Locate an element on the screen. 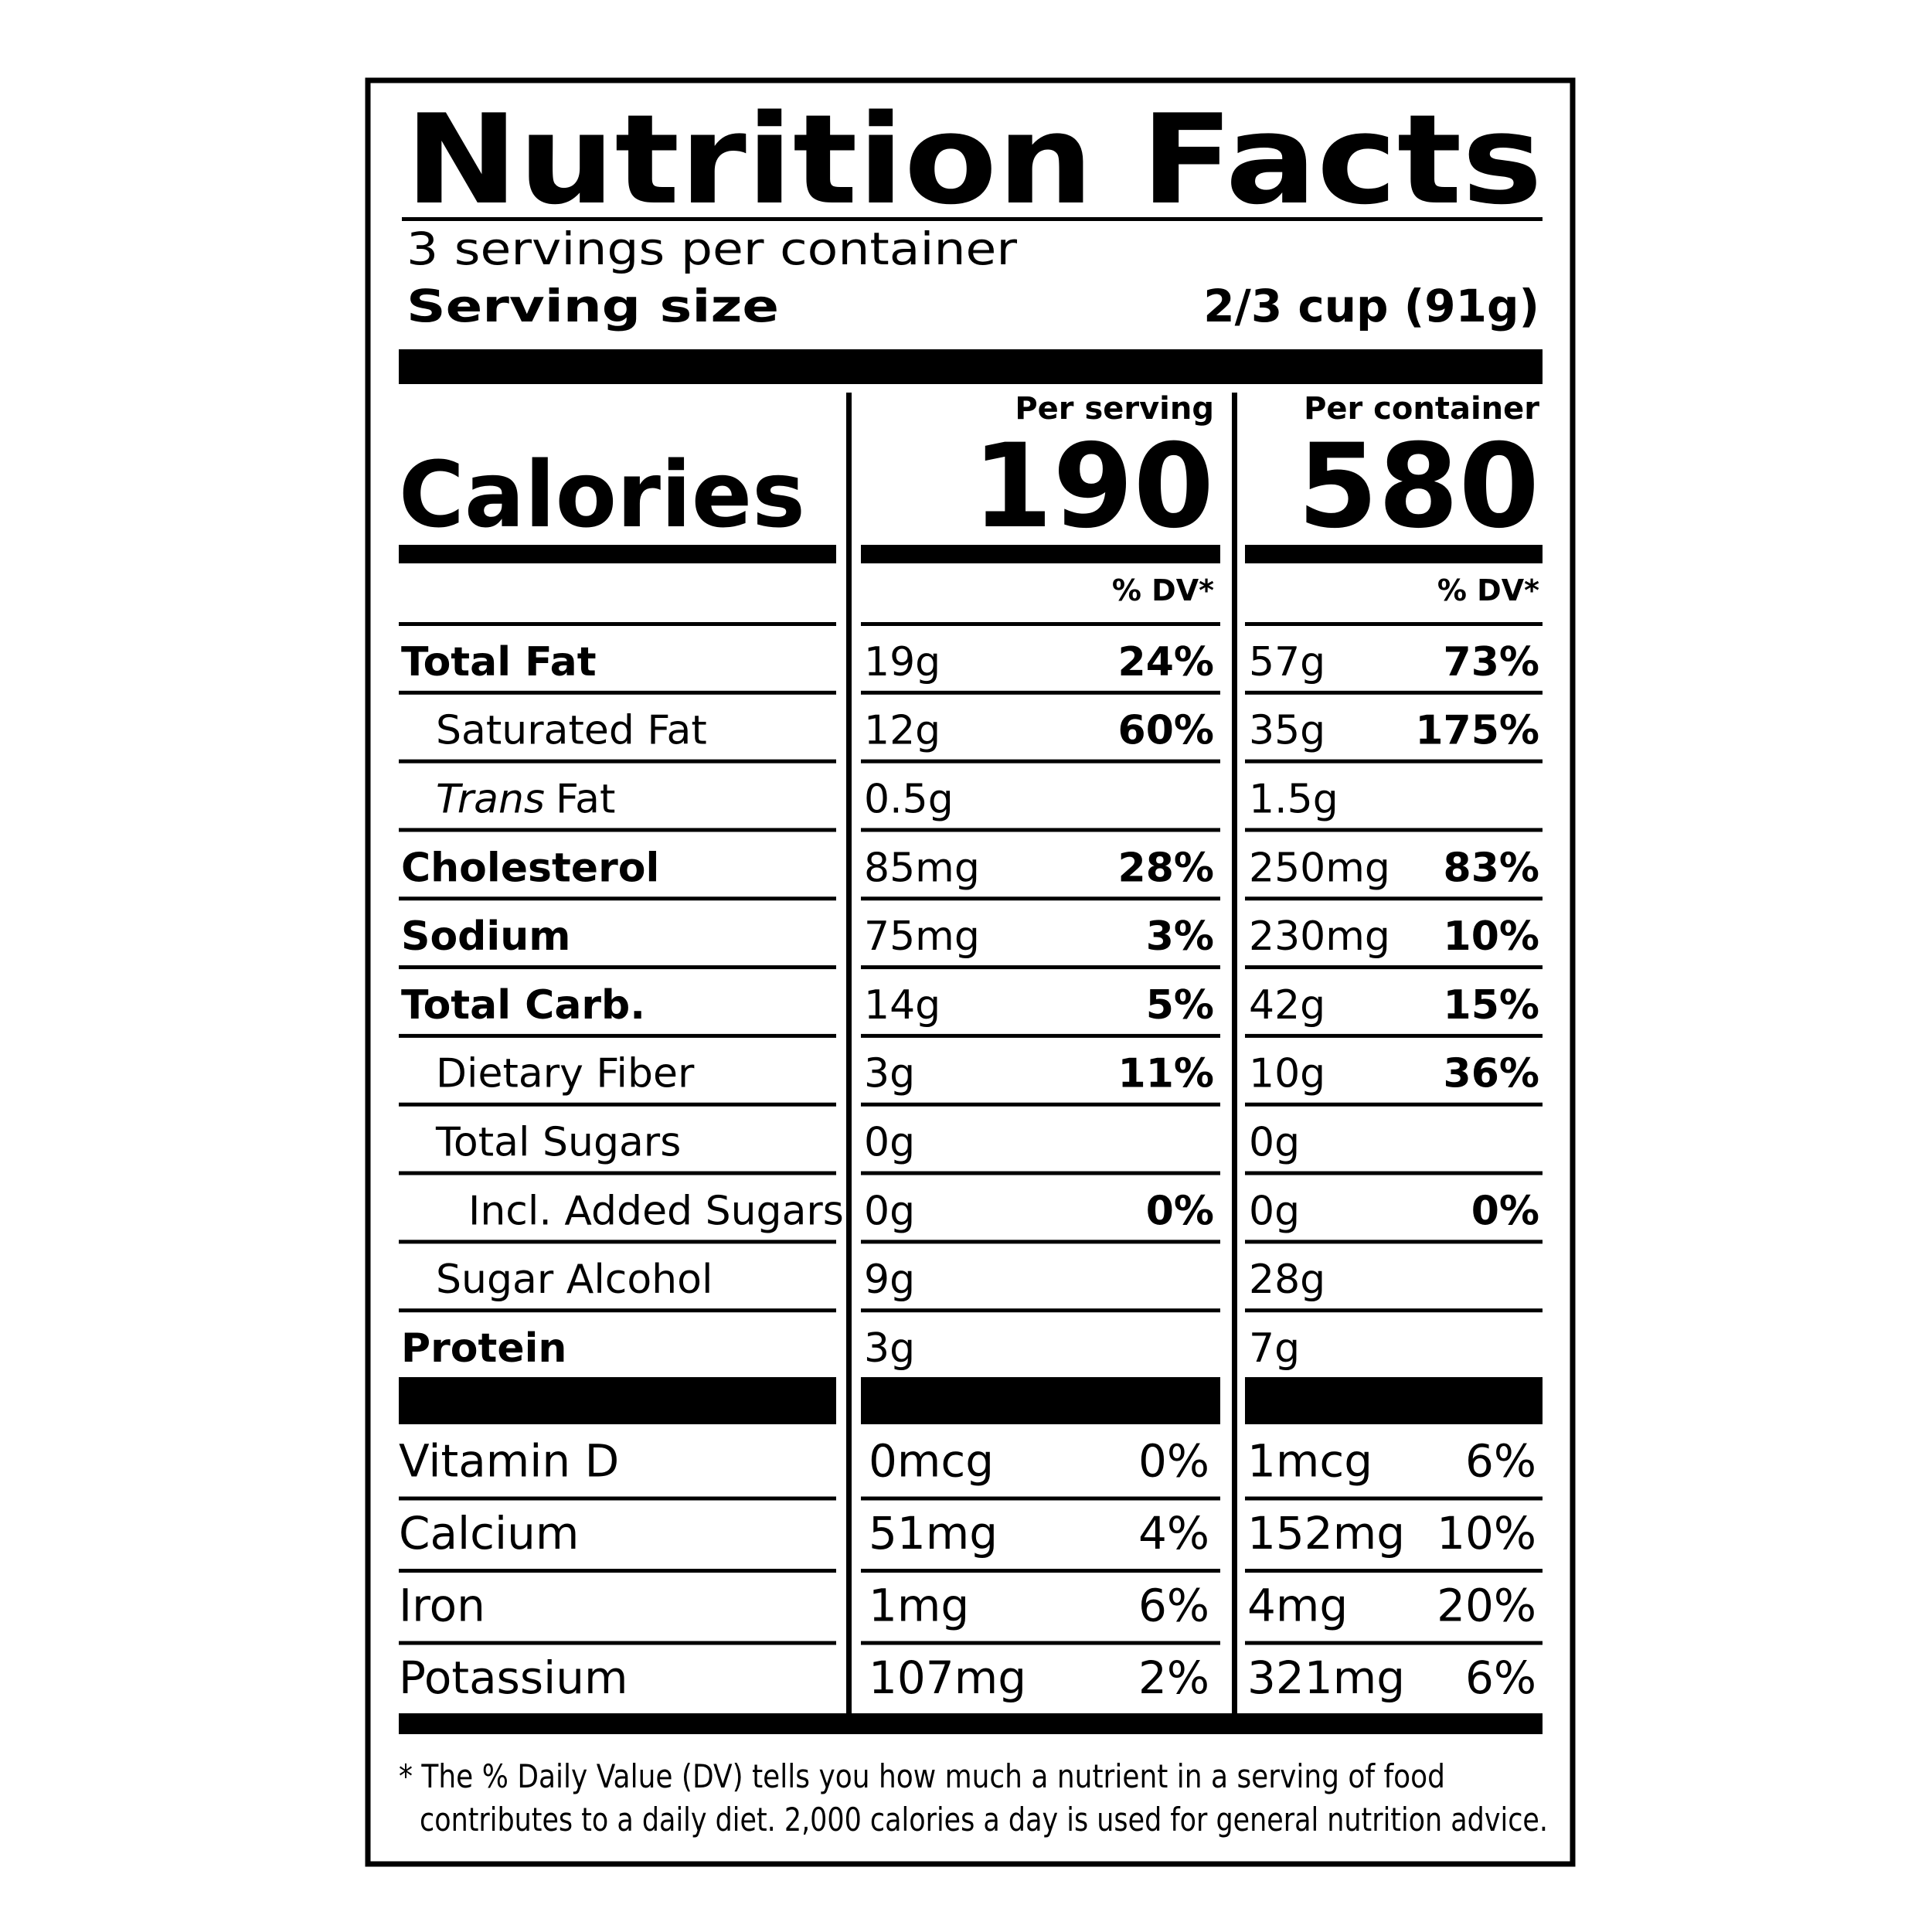  amount-serving: 1mg is located at coordinates (919, 1606).